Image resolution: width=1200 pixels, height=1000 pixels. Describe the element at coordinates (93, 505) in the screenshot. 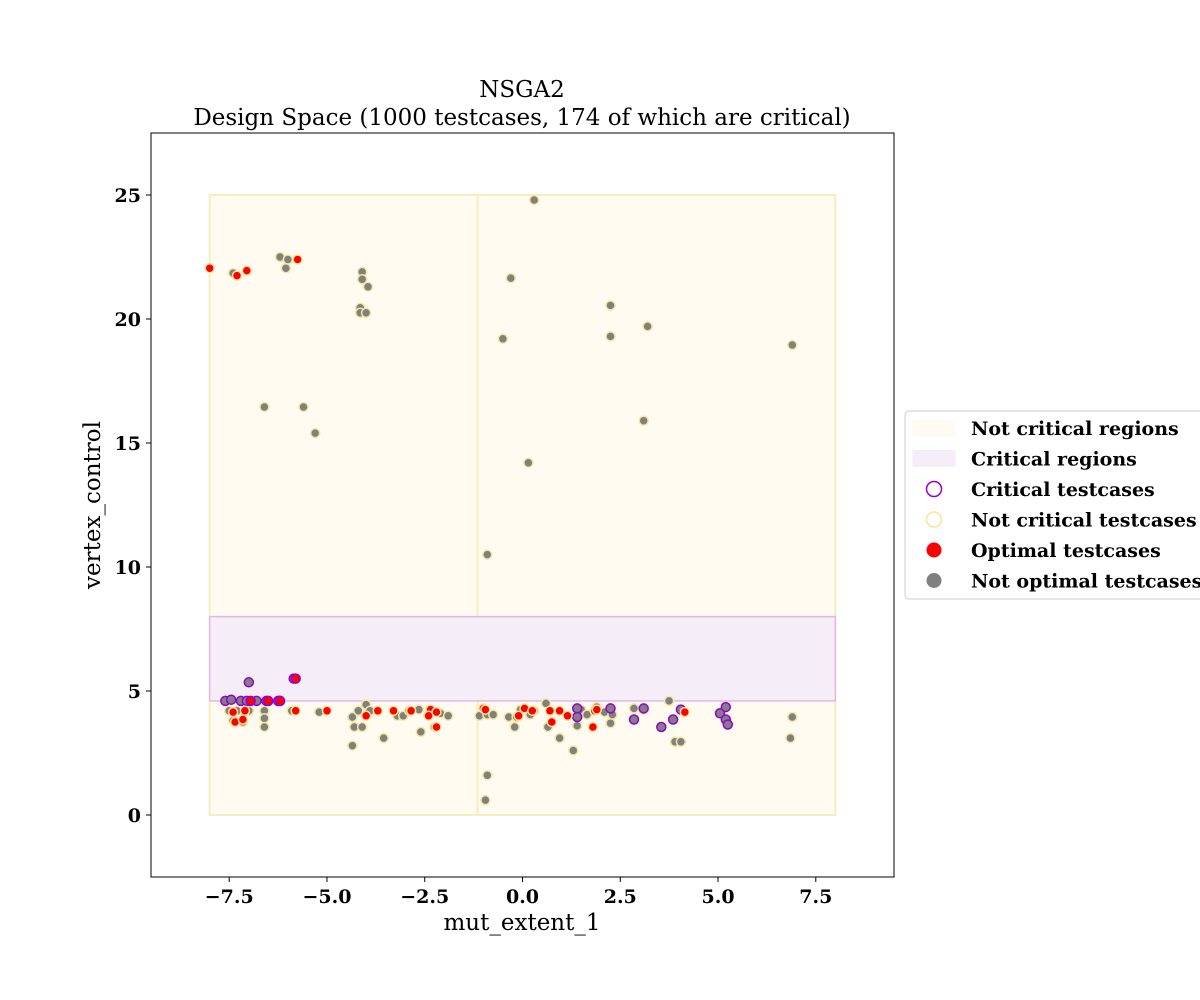

I see `y-axis-label: vertex_control` at that location.